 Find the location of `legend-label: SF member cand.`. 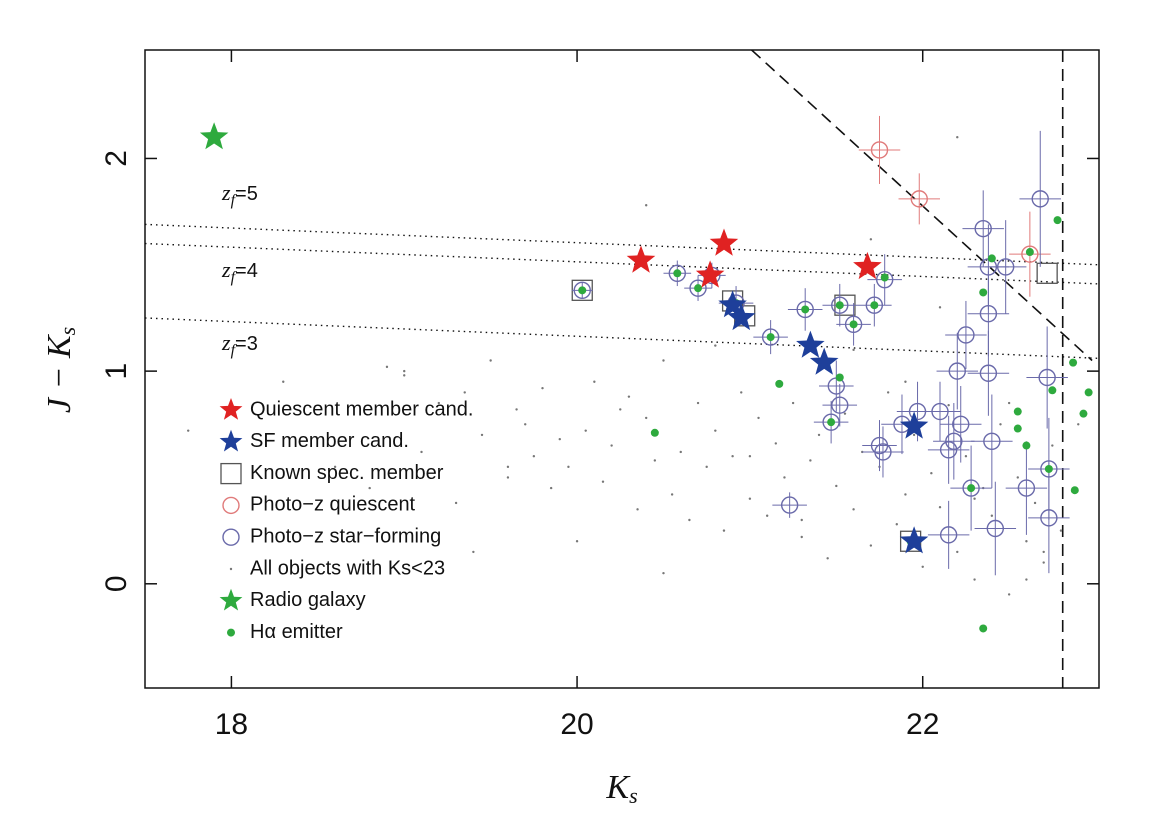

legend-label: SF member cand. is located at coordinates (329, 441).